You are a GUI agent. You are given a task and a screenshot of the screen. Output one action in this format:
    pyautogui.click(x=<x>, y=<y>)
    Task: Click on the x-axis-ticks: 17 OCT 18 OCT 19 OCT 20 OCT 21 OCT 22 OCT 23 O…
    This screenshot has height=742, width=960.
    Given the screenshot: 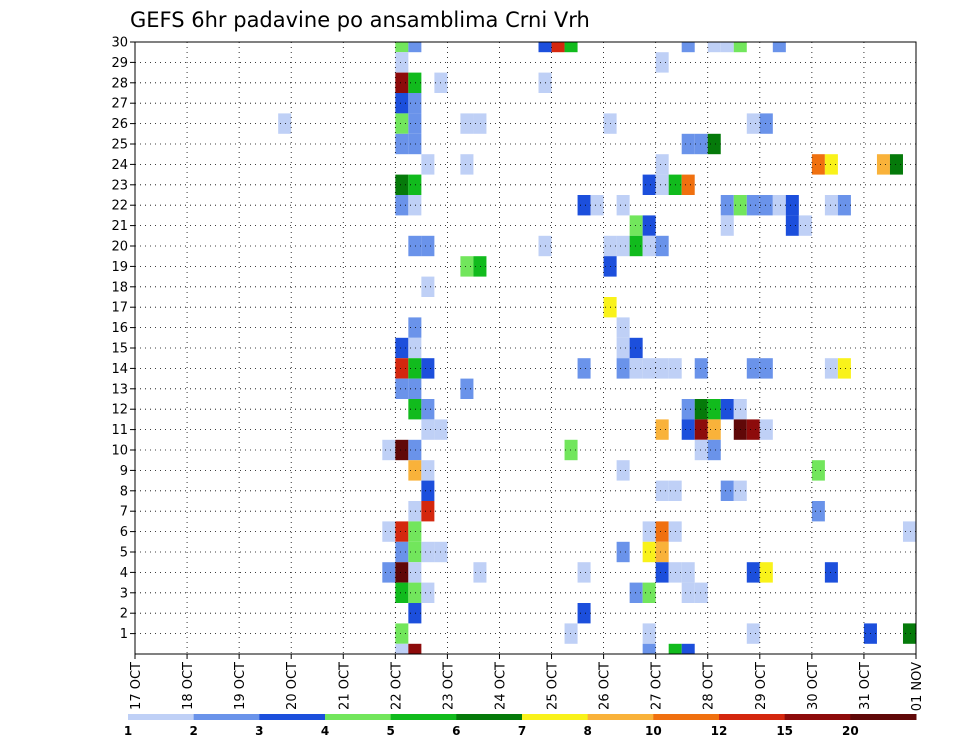 What is the action you would take?
    pyautogui.click(x=527, y=682)
    